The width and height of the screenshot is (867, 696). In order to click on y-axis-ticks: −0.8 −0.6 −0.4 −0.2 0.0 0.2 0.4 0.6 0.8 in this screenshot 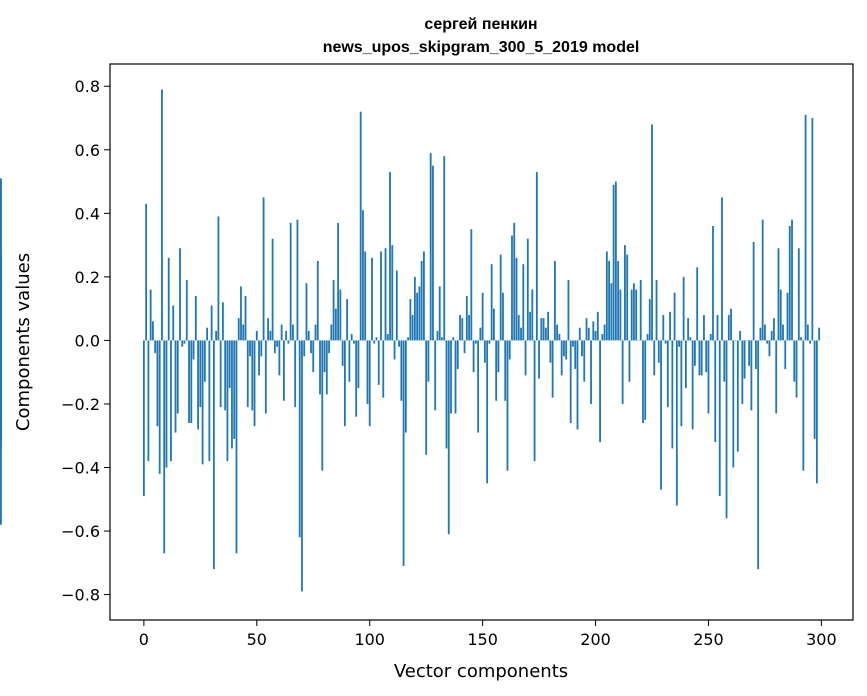, I will do `click(85, 341)`.